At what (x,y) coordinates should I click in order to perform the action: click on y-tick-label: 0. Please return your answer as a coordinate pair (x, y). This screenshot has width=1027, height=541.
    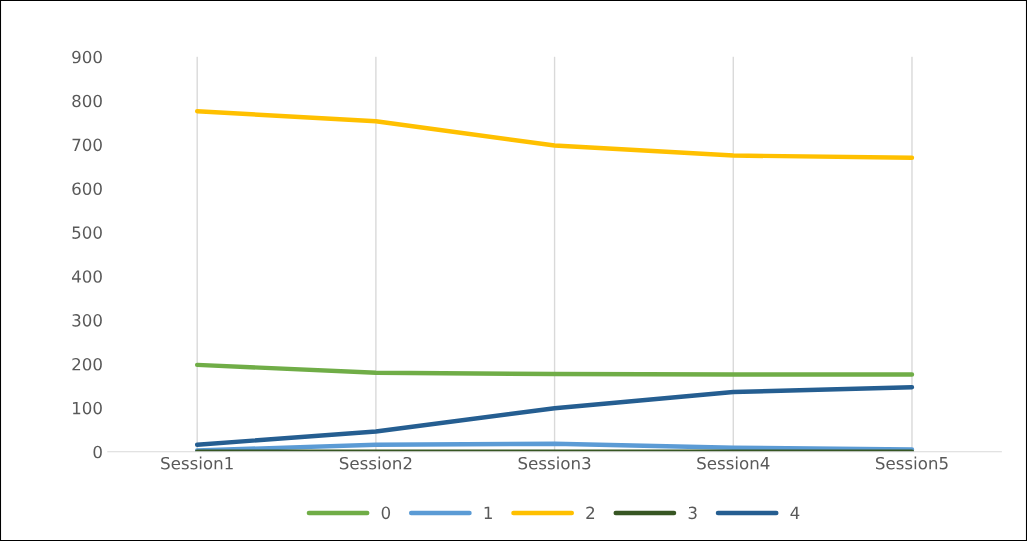
    Looking at the image, I should click on (97, 452).